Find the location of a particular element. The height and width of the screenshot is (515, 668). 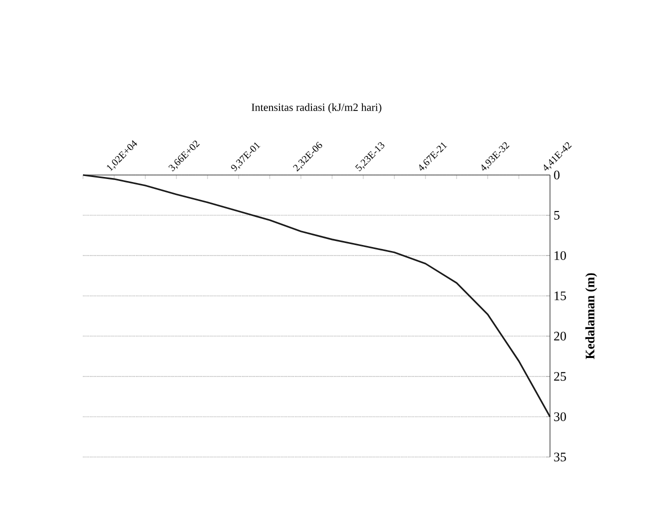

y-tick-label: 35 is located at coordinates (560, 457).